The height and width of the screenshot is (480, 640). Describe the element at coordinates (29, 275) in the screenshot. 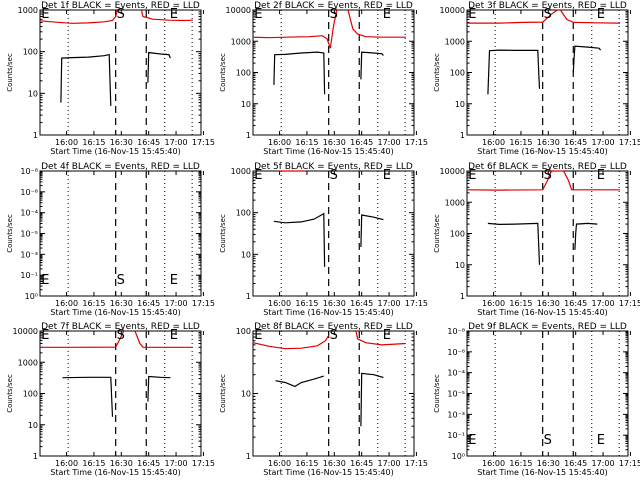

I see `y-tick-label: 10⁻¹` at that location.